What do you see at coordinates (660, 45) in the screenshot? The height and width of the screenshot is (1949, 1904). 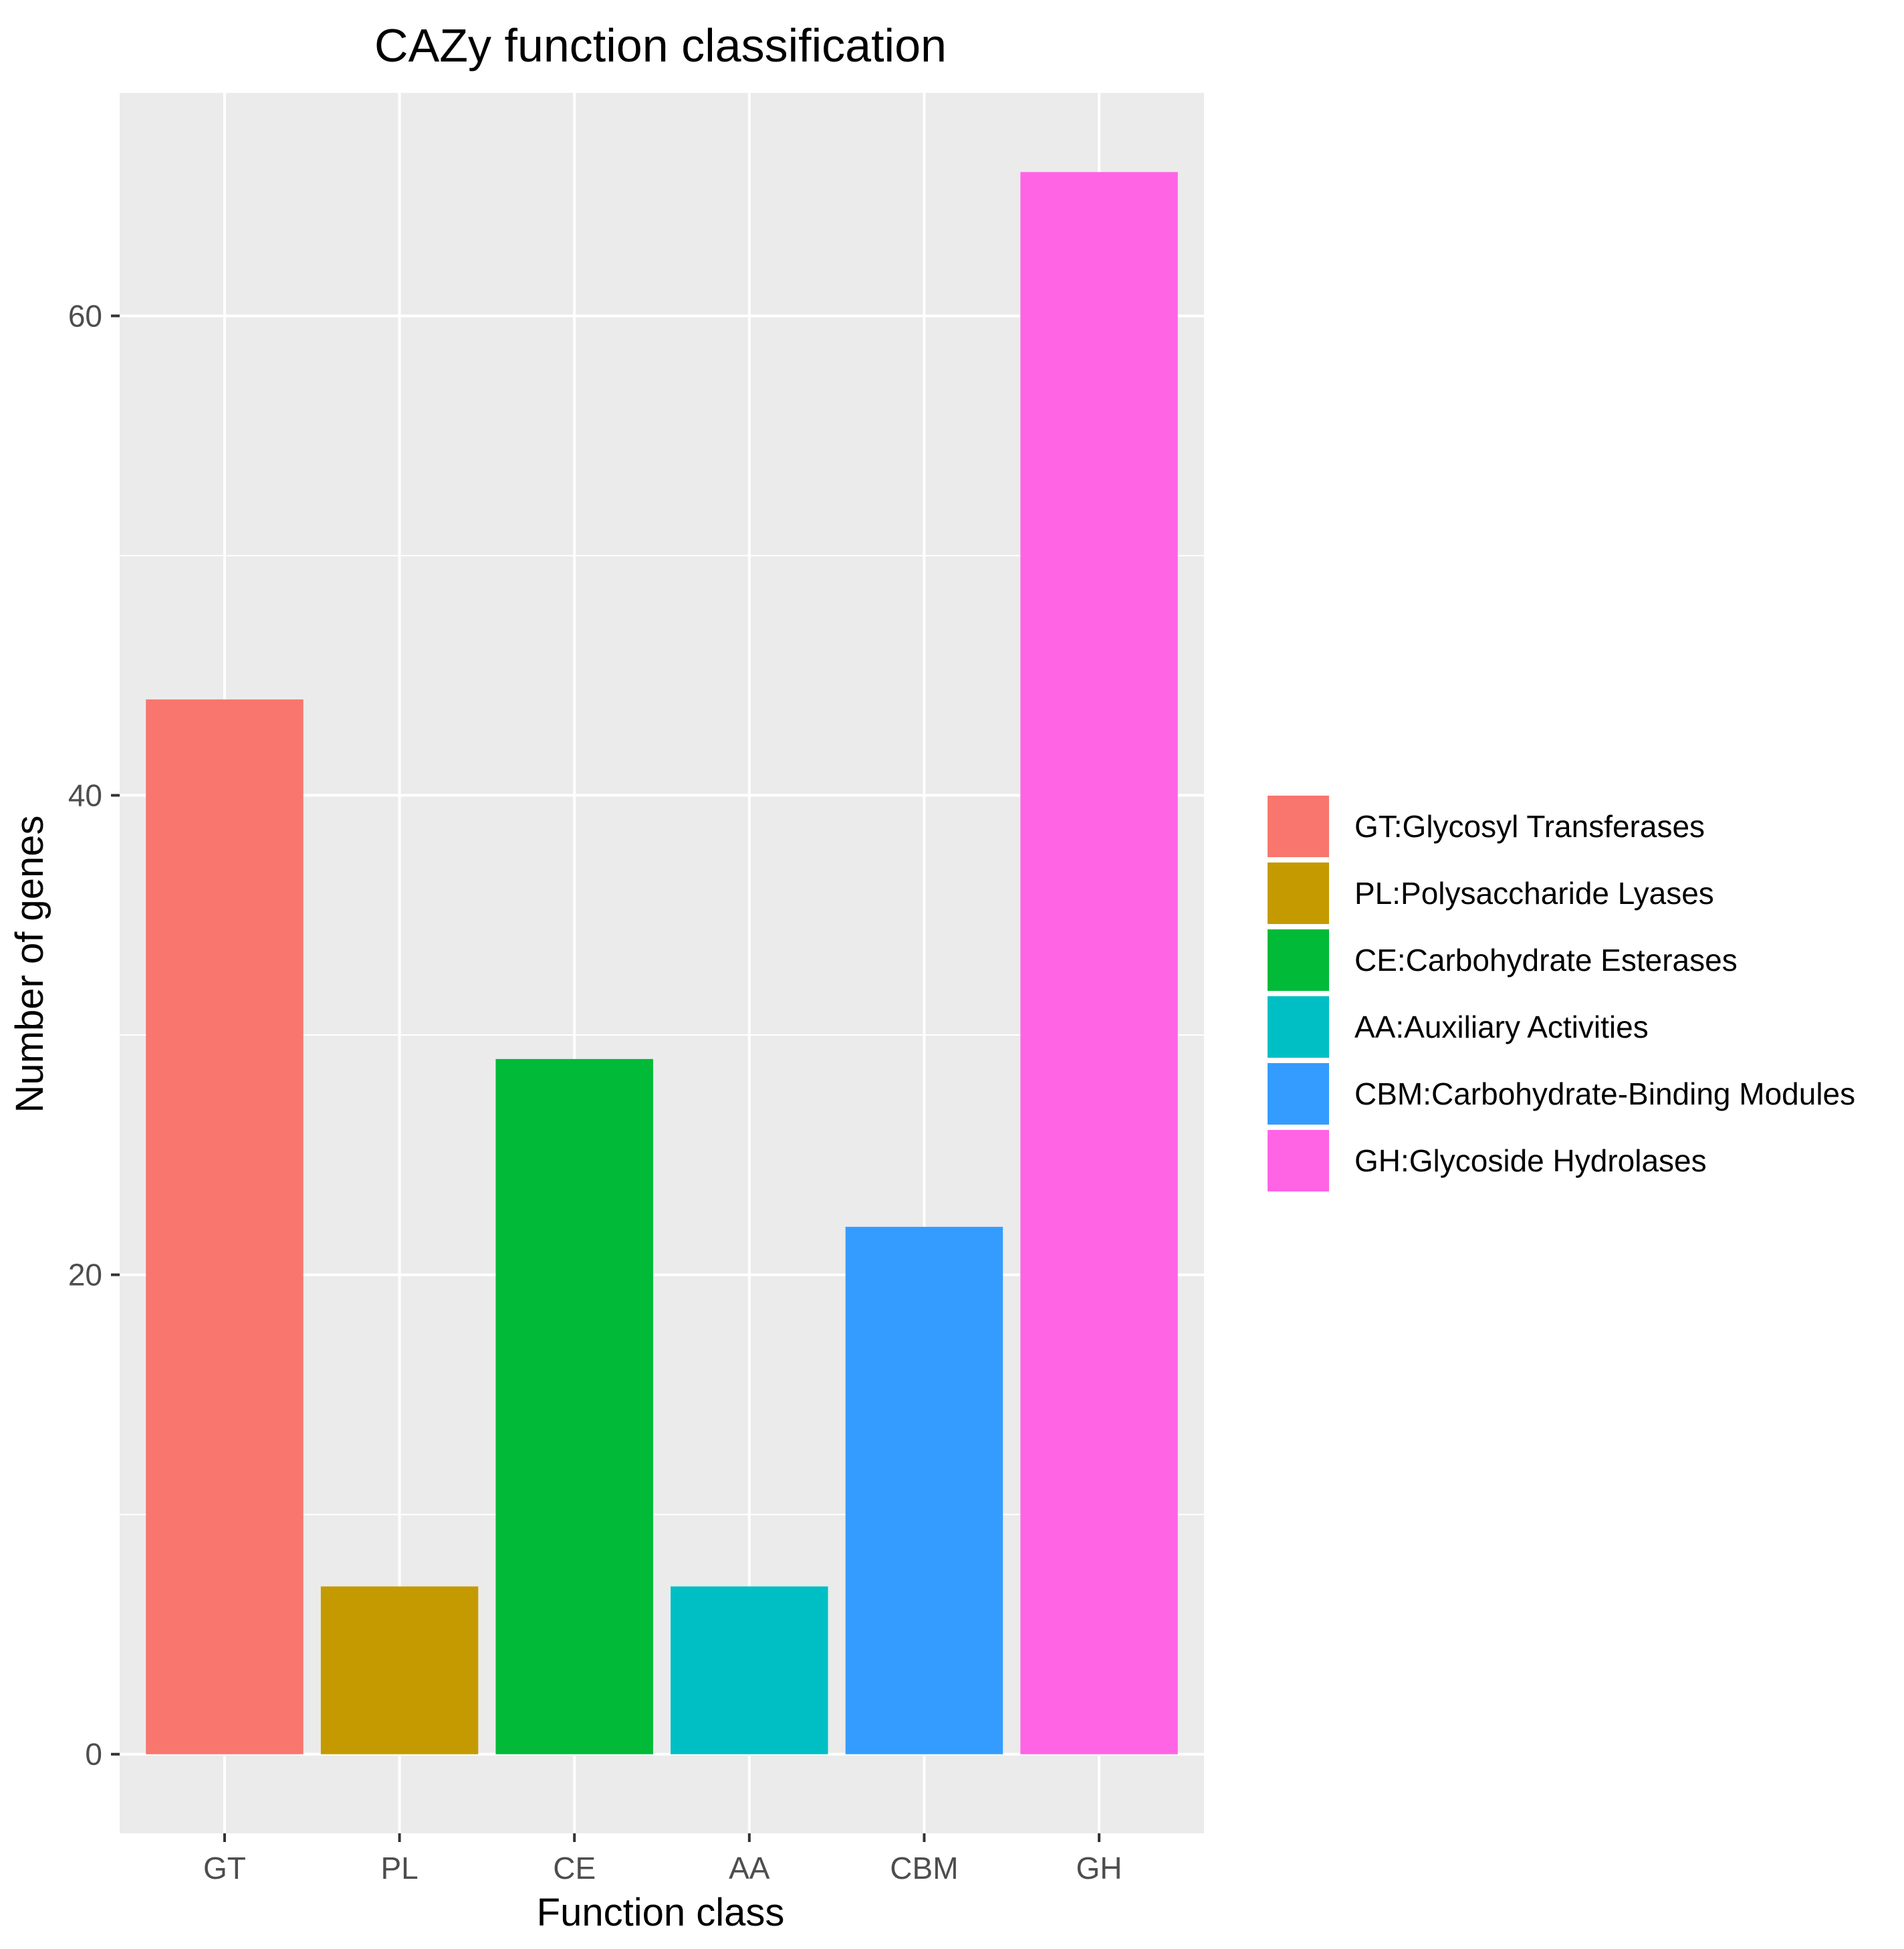 I see `chart-title: CAZy function classification` at bounding box center [660, 45].